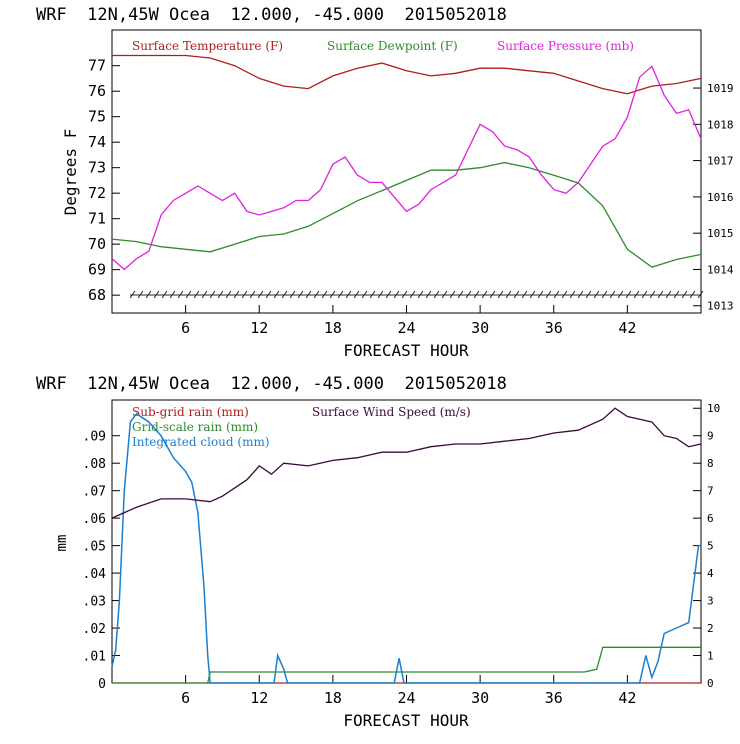 Image resolution: width=740 pixels, height=744 pixels. What do you see at coordinates (97, 66) in the screenshot?
I see `y-tick-label: 77` at bounding box center [97, 66].